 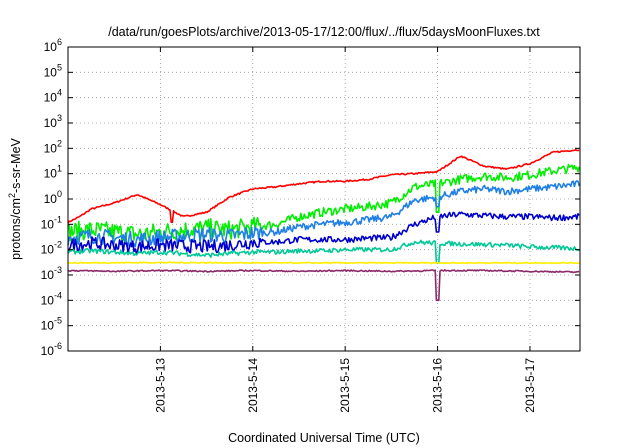 I want to click on x-tick-label: 2013-5-17, so click(x=530, y=385).